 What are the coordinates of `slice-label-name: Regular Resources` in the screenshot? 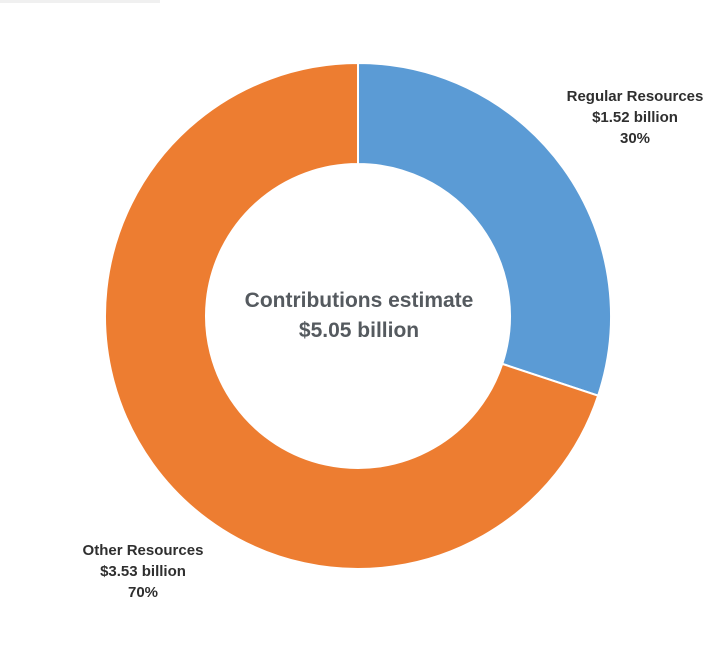 It's located at (635, 96).